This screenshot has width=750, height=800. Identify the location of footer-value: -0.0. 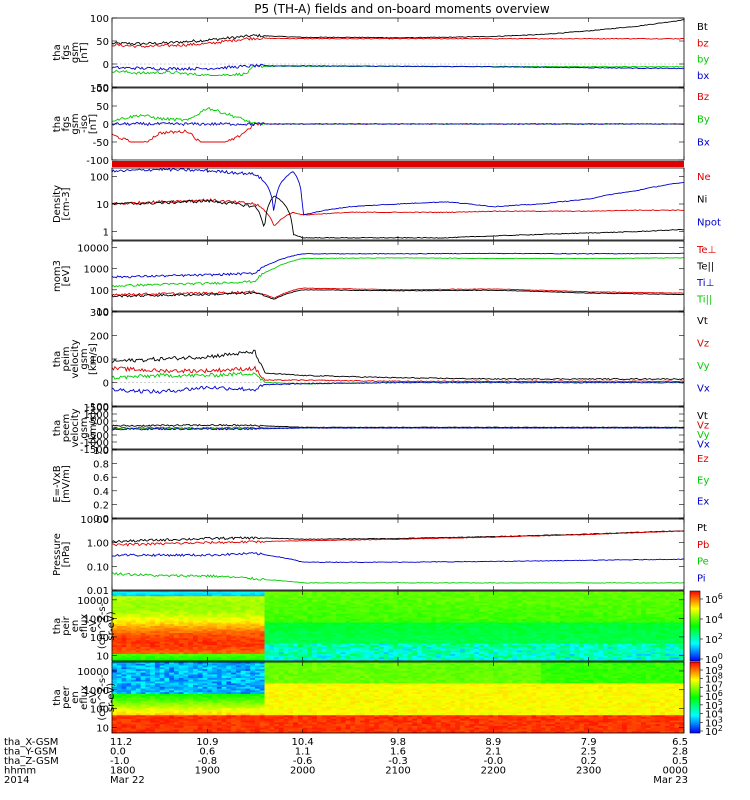
(494, 761).